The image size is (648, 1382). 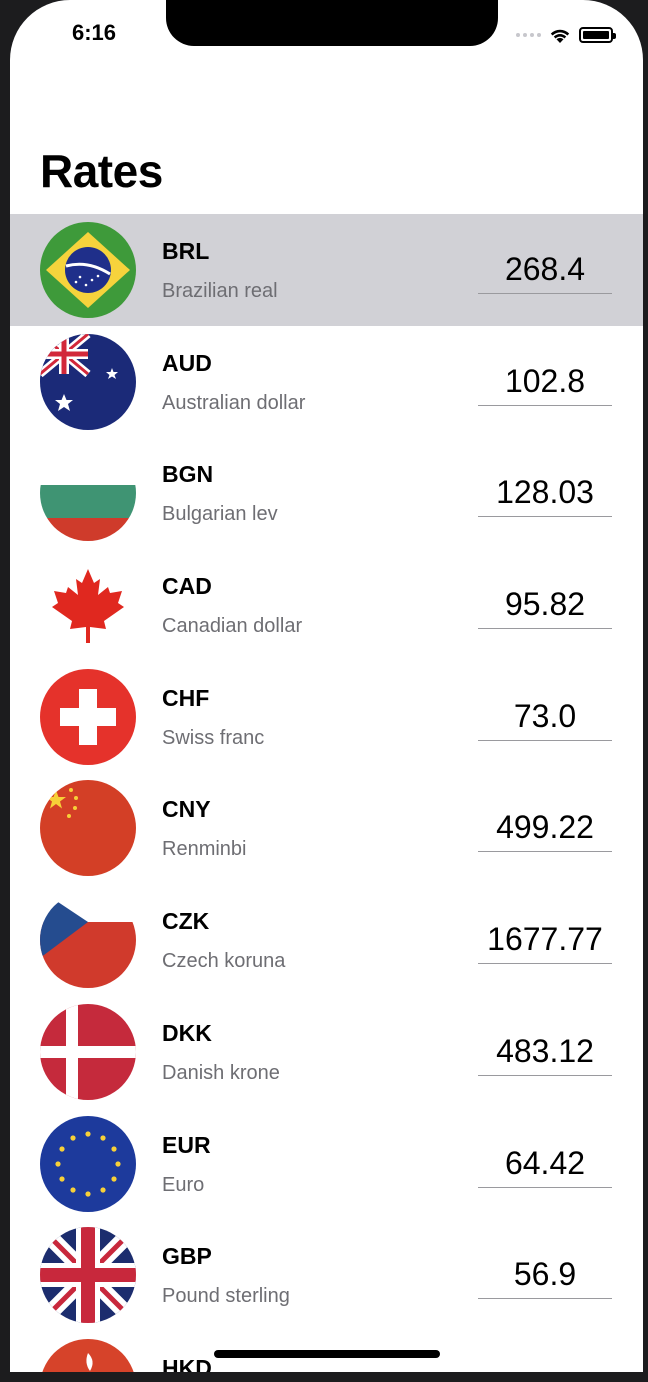 I want to click on currency-code: GBP, so click(x=187, y=1256).